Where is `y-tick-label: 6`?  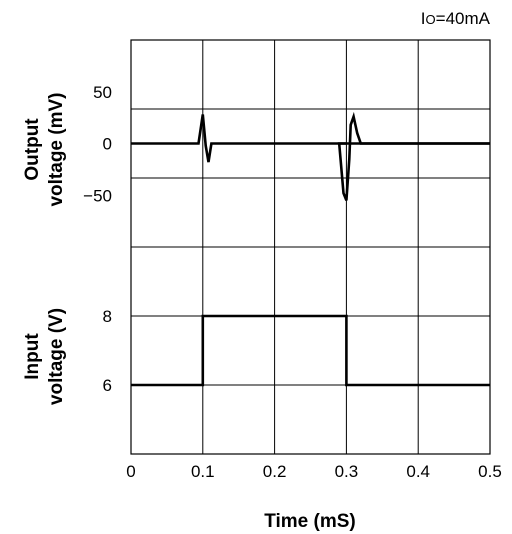 y-tick-label: 6 is located at coordinates (107, 385).